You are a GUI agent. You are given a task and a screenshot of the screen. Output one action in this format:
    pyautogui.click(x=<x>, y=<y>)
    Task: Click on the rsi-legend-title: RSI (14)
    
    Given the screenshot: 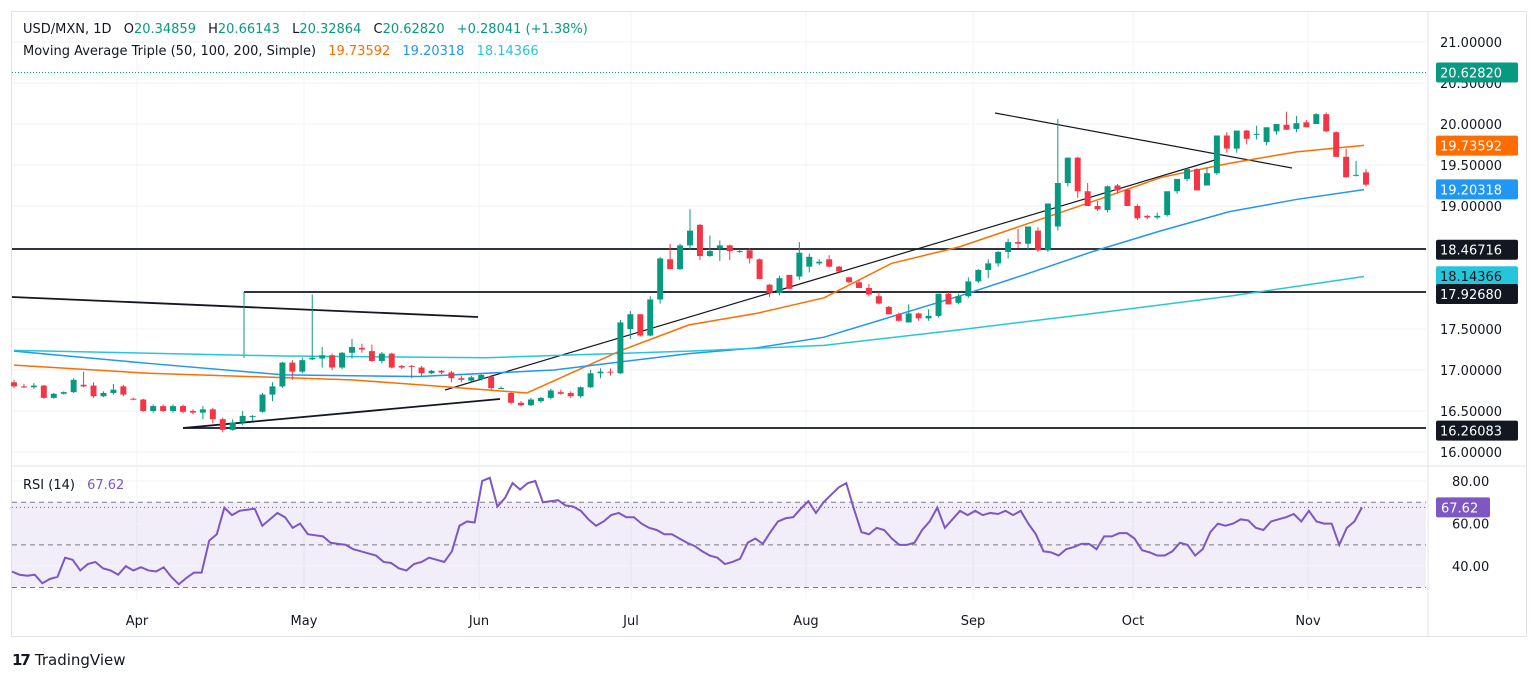 What is the action you would take?
    pyautogui.click(x=49, y=485)
    